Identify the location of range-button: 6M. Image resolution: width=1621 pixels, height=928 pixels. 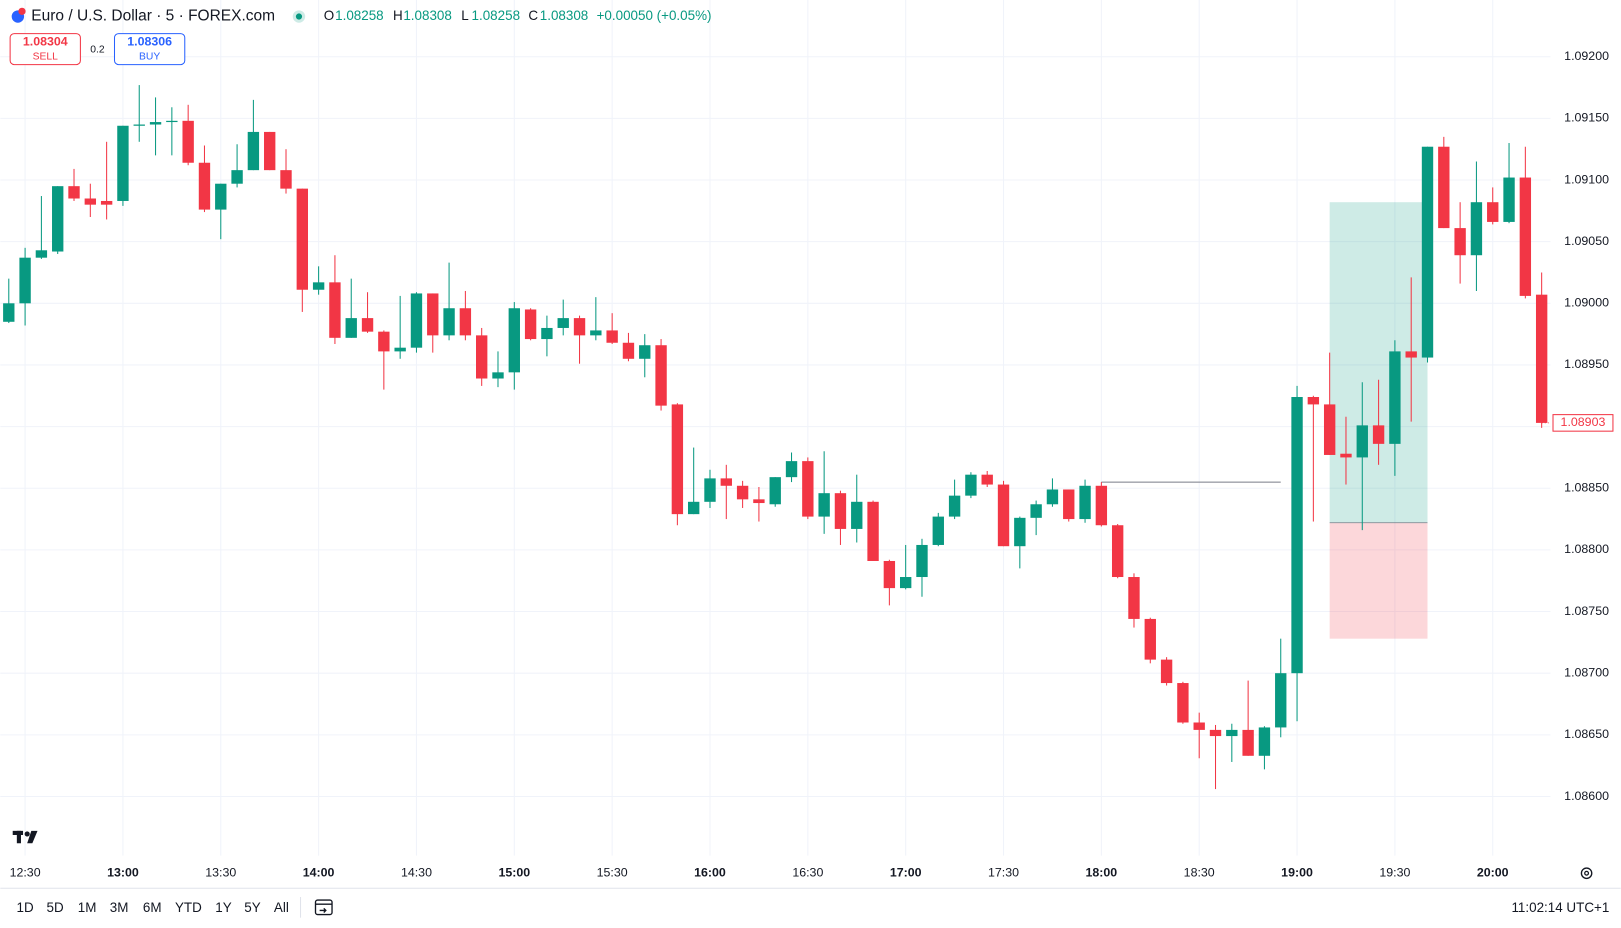
(152, 907).